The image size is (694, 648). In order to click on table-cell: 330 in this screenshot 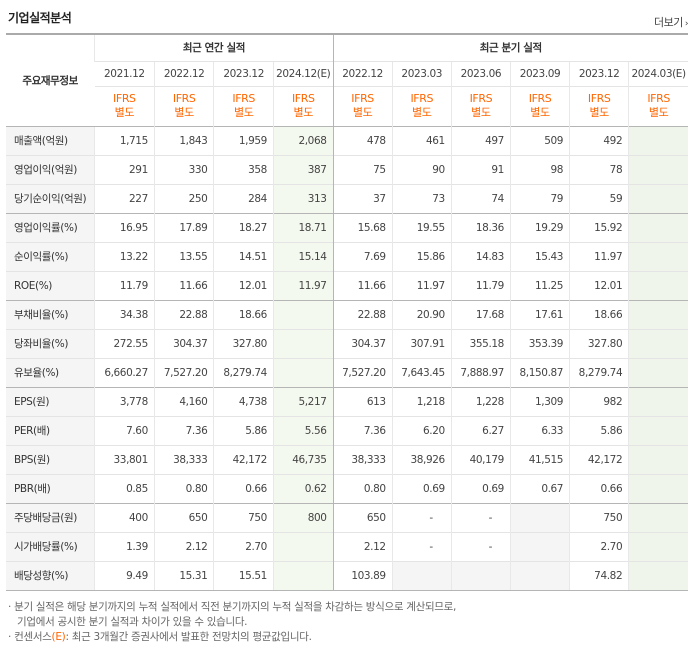, I will do `click(183, 169)`.